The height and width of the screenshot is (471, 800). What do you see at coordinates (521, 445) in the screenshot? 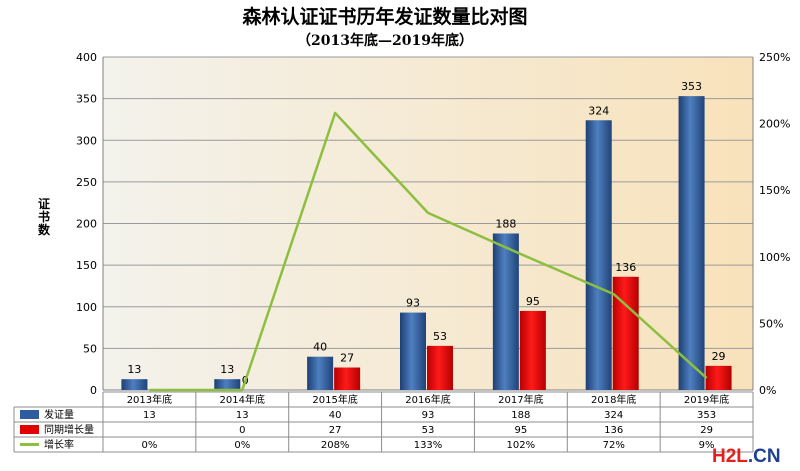
I see `table-cell: 102%` at bounding box center [521, 445].